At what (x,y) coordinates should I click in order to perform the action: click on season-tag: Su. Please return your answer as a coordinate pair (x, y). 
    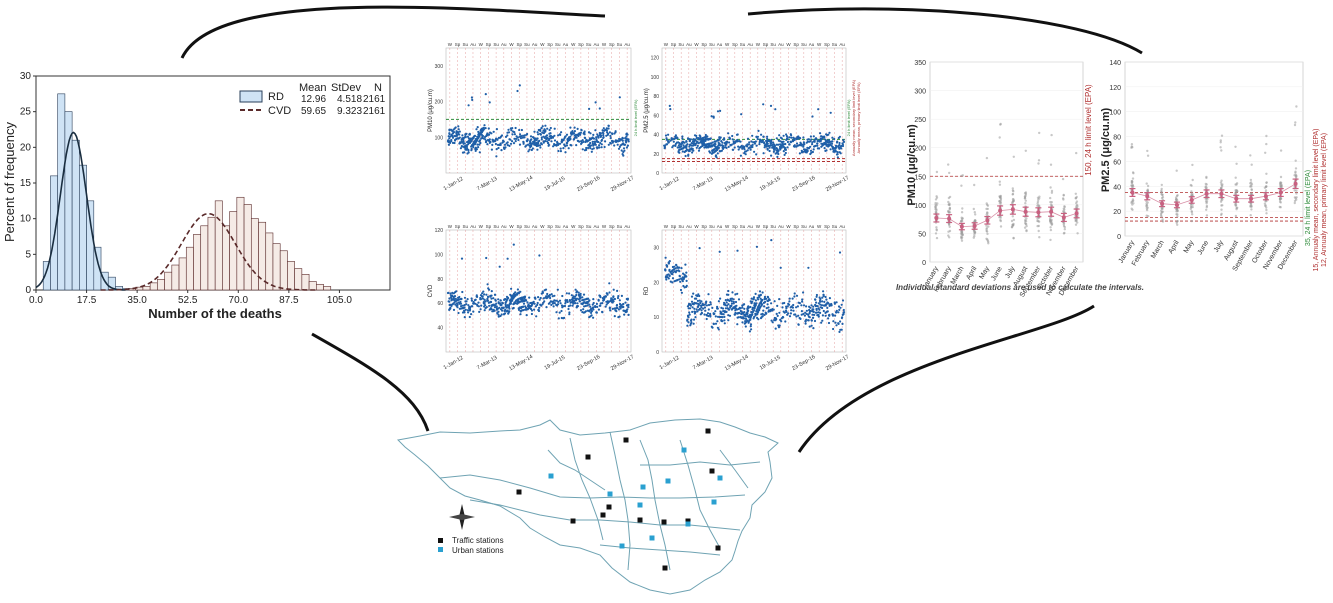
    Looking at the image, I should click on (835, 226).